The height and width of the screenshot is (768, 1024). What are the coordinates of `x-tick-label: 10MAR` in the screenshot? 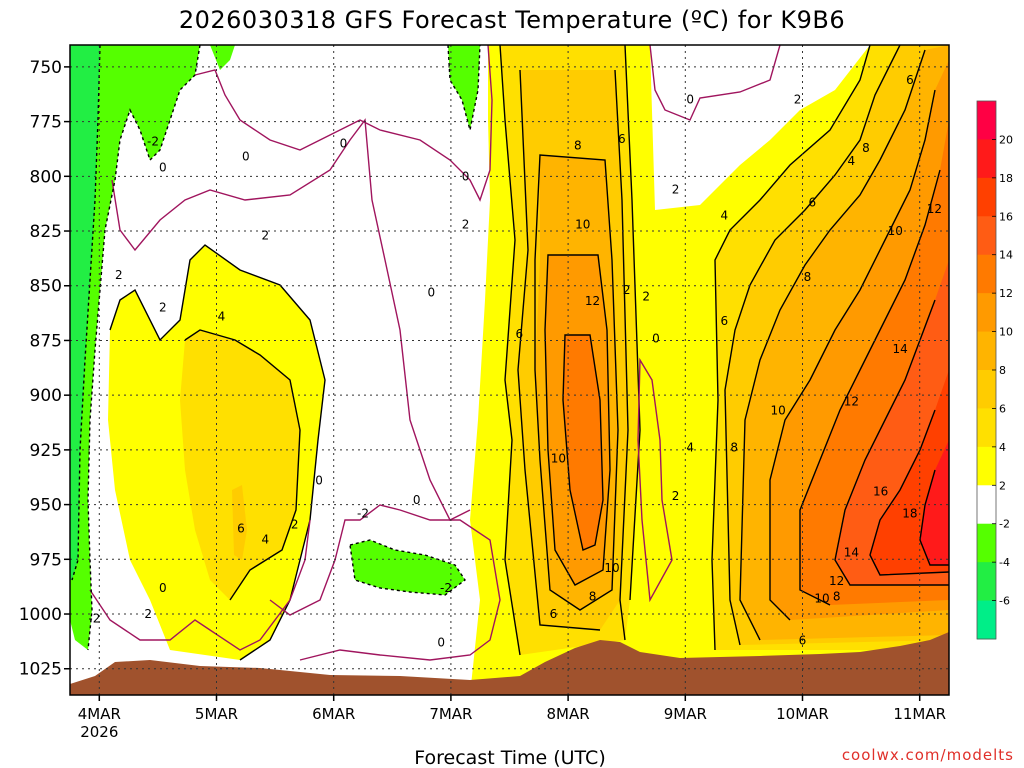 It's located at (802, 714).